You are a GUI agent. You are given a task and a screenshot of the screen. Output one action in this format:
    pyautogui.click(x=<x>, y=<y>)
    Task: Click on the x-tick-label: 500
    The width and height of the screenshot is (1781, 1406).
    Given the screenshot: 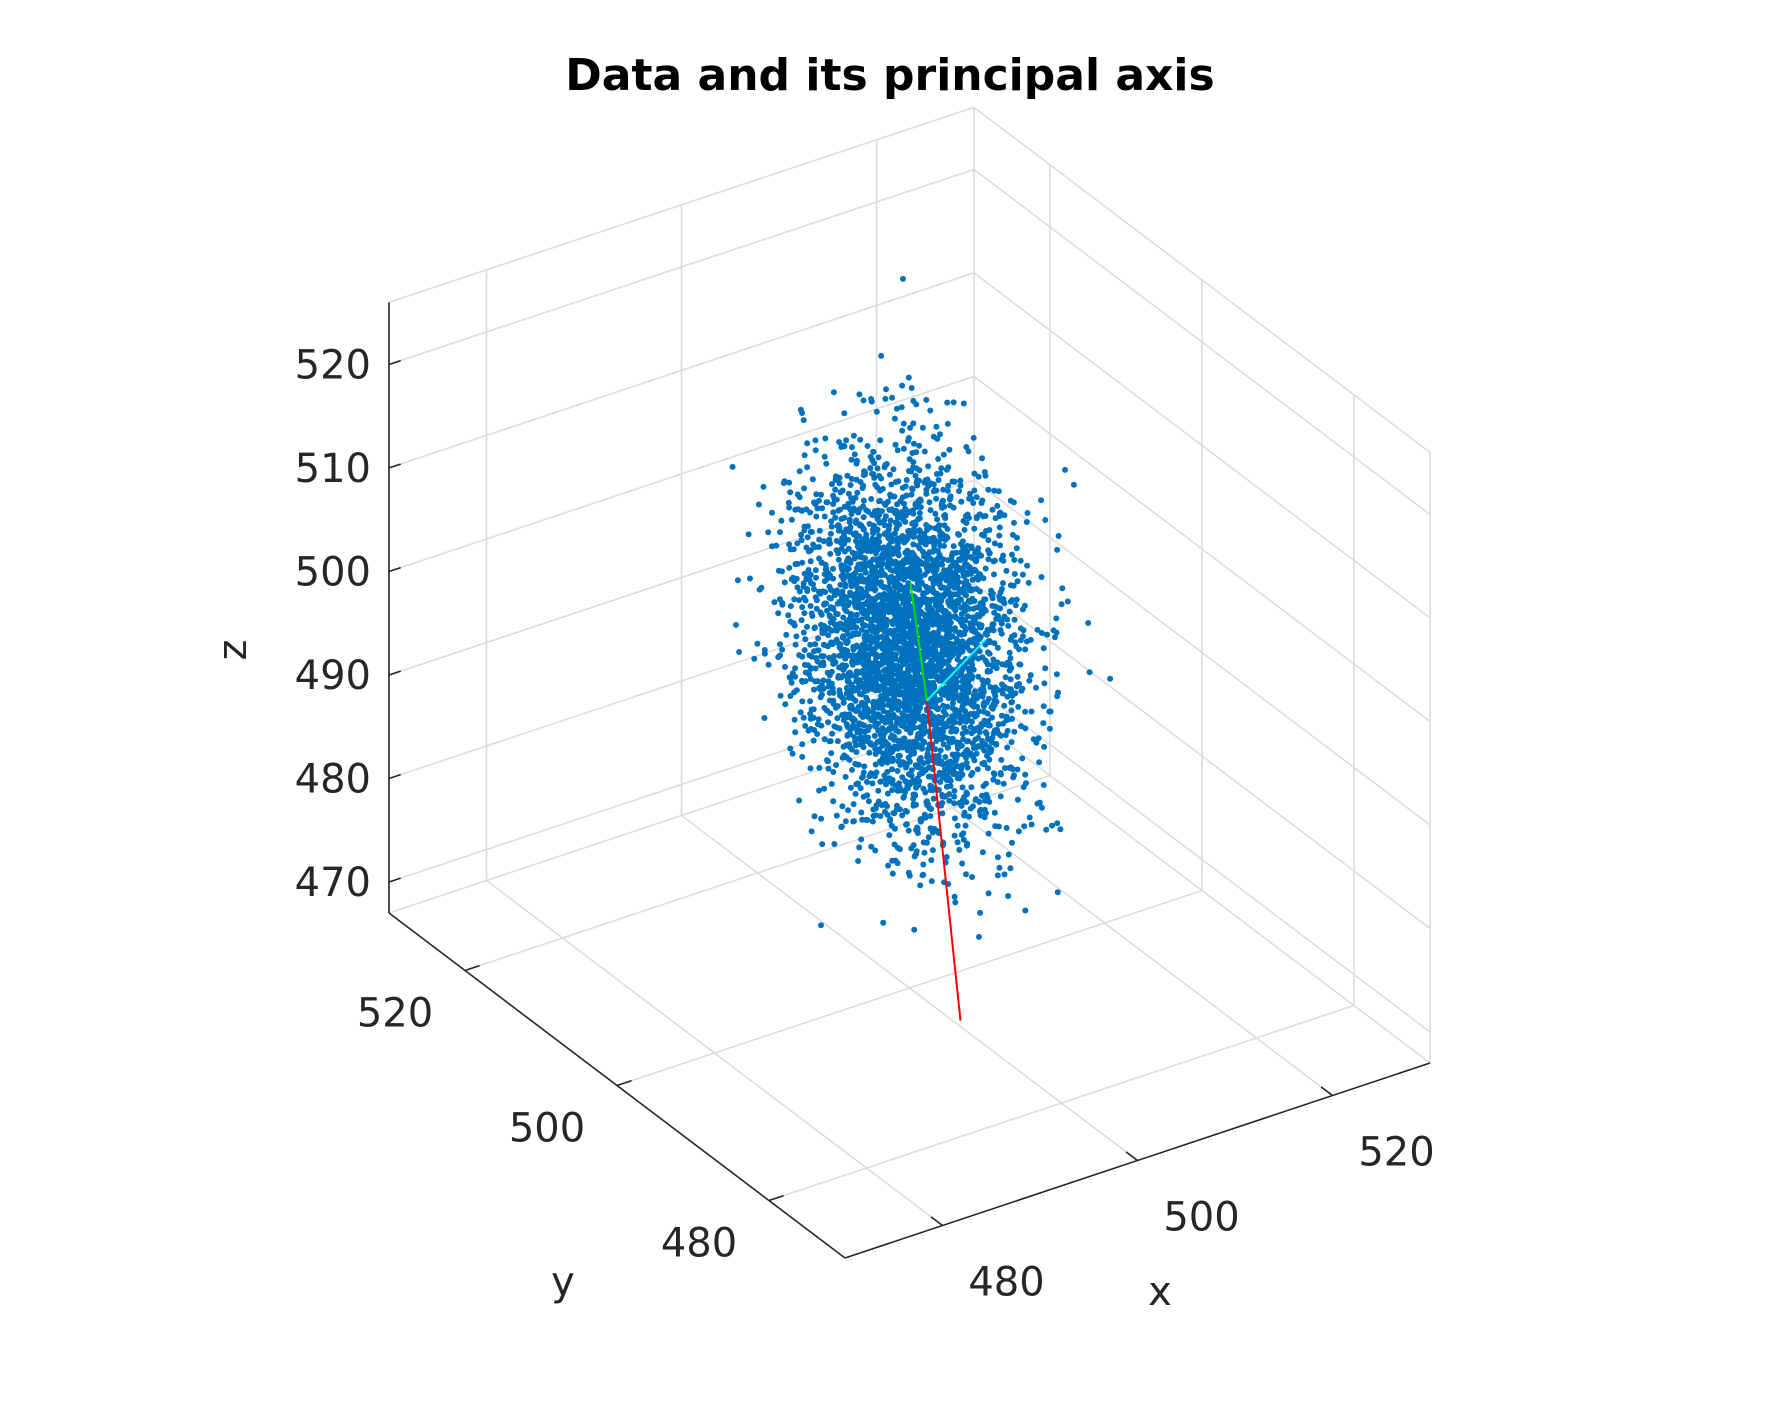 What is the action you would take?
    pyautogui.click(x=1201, y=1218)
    